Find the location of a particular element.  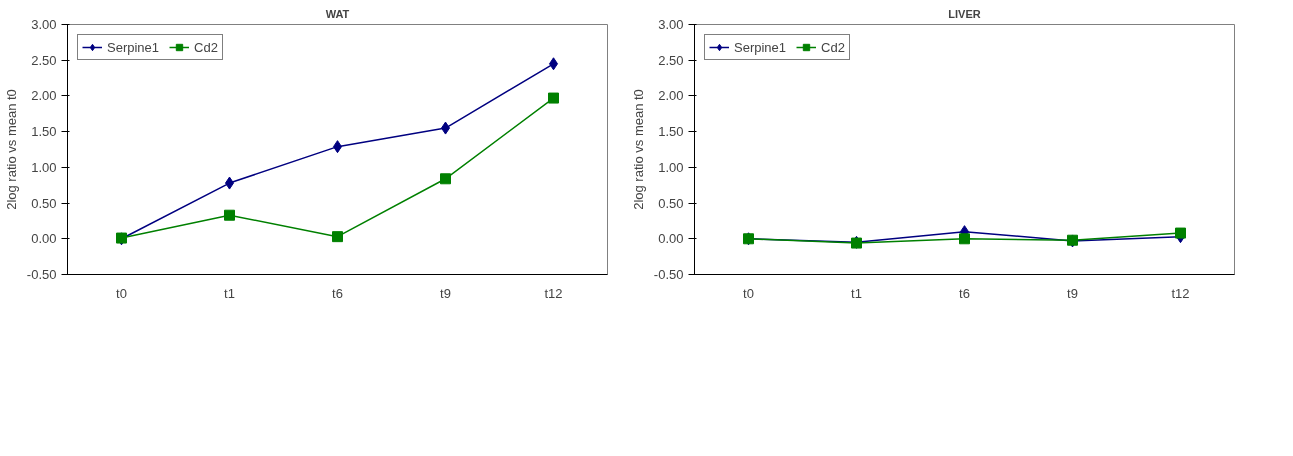

chart-title: LIVER is located at coordinates (964, 13).